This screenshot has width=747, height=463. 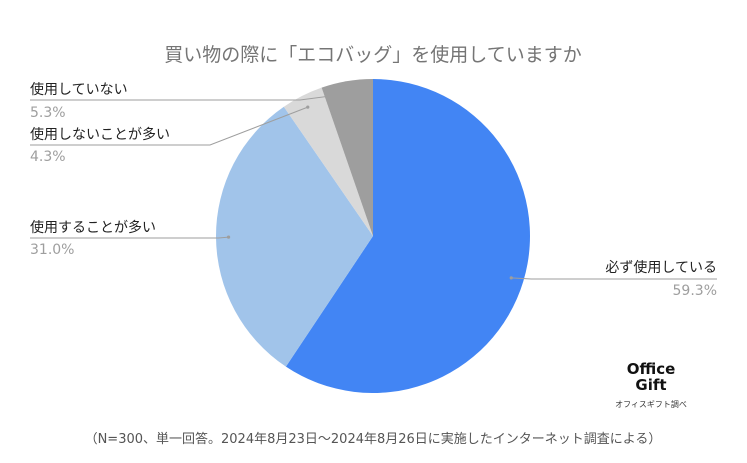 What do you see at coordinates (651, 369) in the screenshot?
I see `logo-line1: Office` at bounding box center [651, 369].